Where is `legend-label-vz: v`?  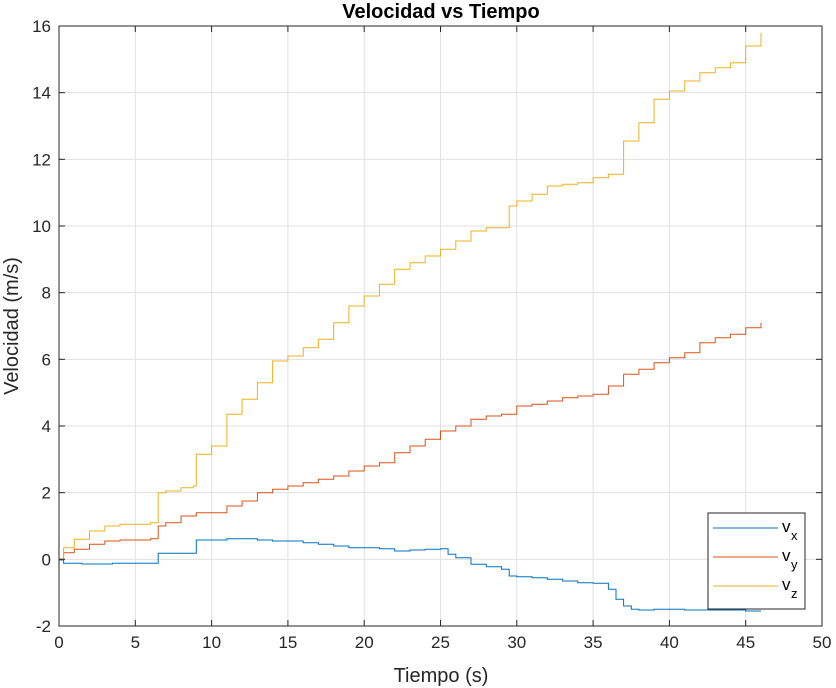
legend-label-vz: v is located at coordinates (786, 584).